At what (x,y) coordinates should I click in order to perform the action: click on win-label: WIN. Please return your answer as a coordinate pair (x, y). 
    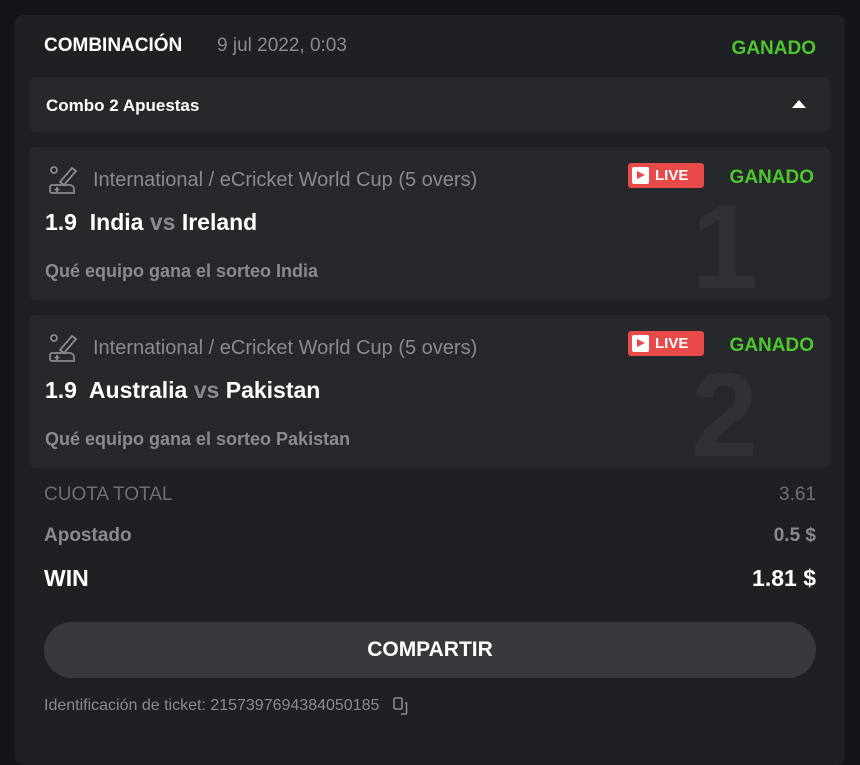
    Looking at the image, I should click on (66, 578).